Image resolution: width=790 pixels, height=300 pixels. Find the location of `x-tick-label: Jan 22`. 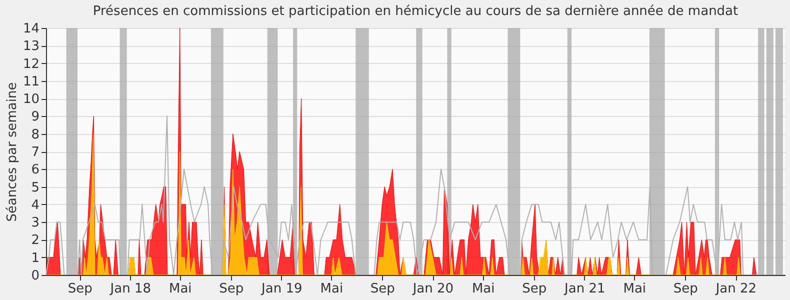

x-tick-label: Jan 22 is located at coordinates (735, 289).